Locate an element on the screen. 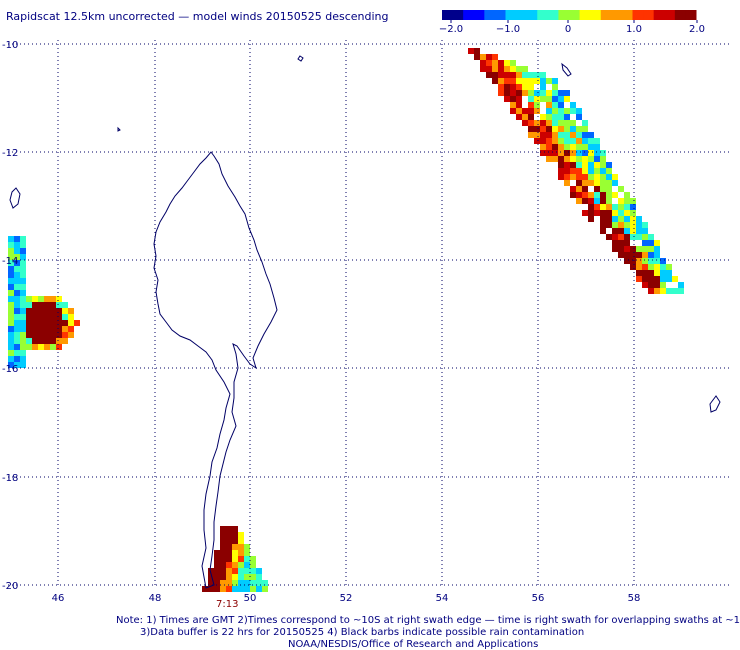 The image size is (740, 650). islet-small-coastline is located at coordinates (119, 129).